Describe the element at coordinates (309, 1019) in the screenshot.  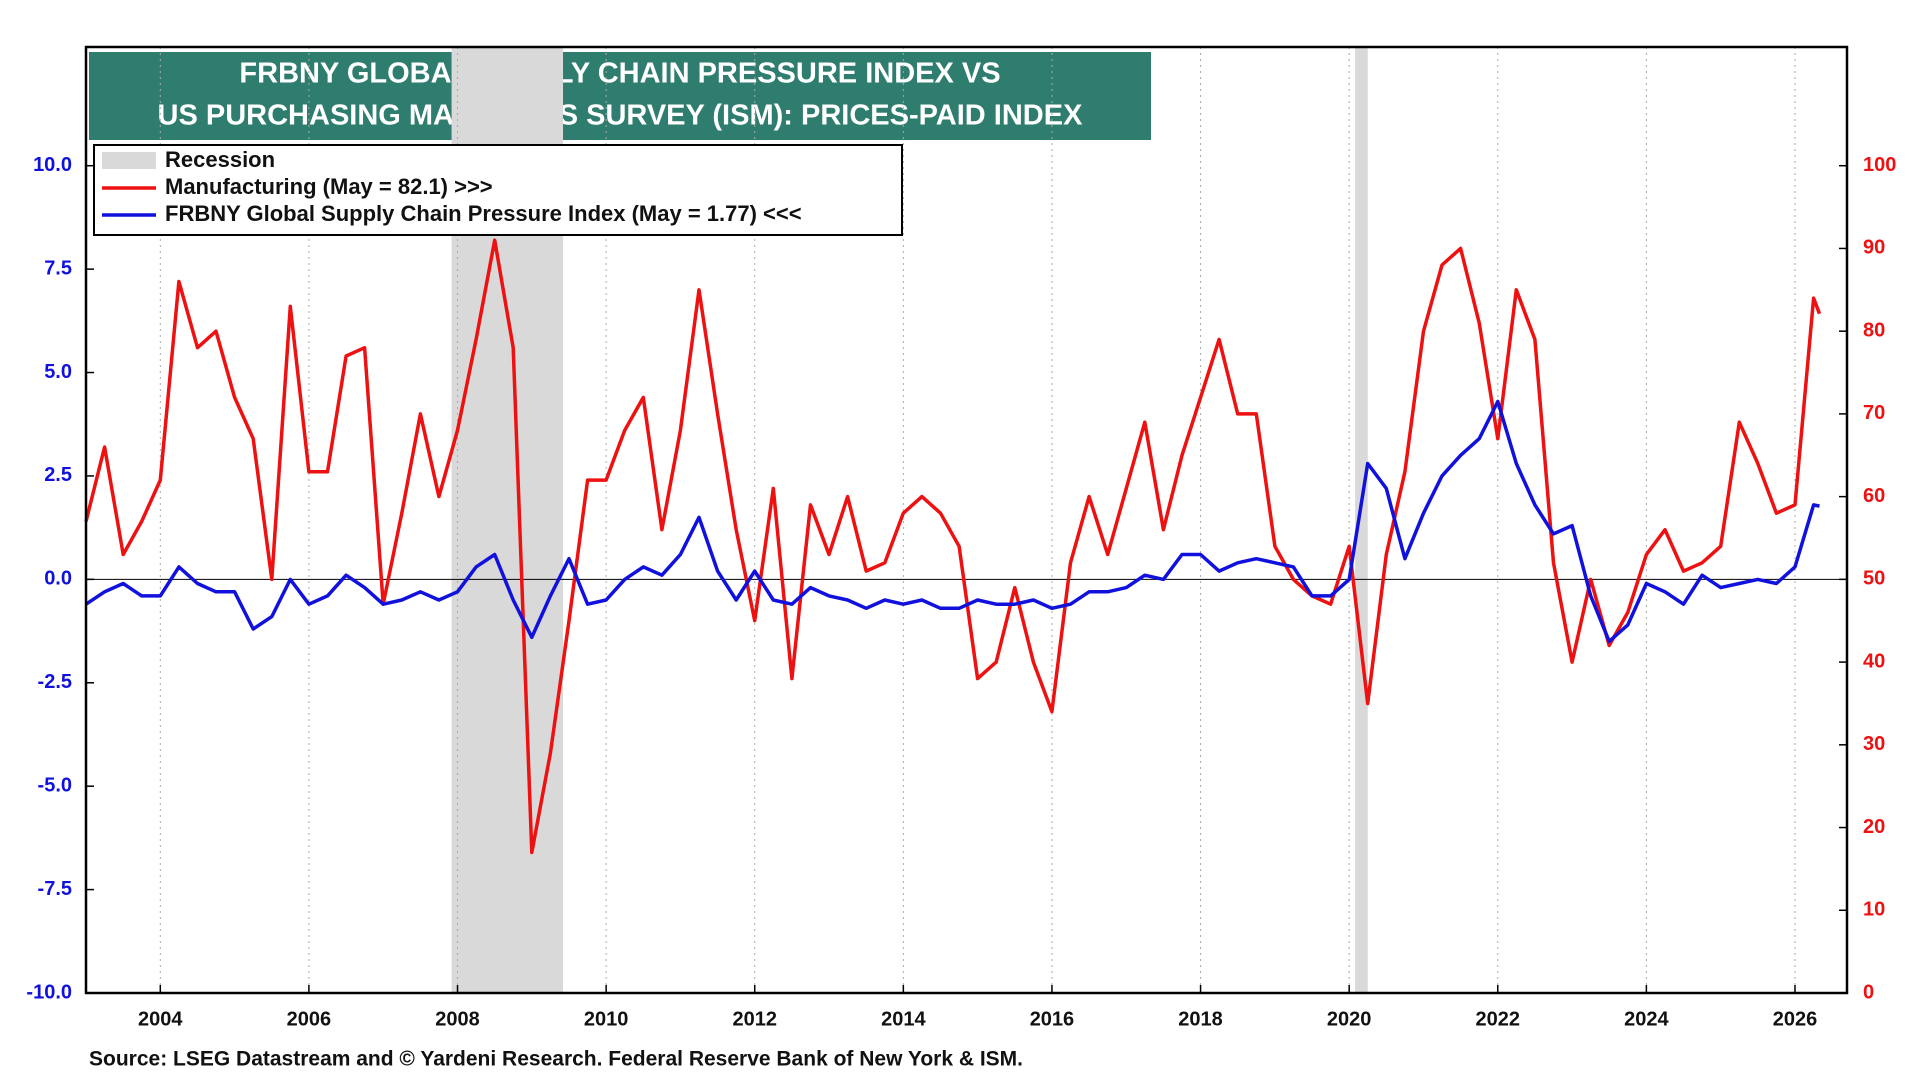
I see `x-tick-label: 2006` at that location.